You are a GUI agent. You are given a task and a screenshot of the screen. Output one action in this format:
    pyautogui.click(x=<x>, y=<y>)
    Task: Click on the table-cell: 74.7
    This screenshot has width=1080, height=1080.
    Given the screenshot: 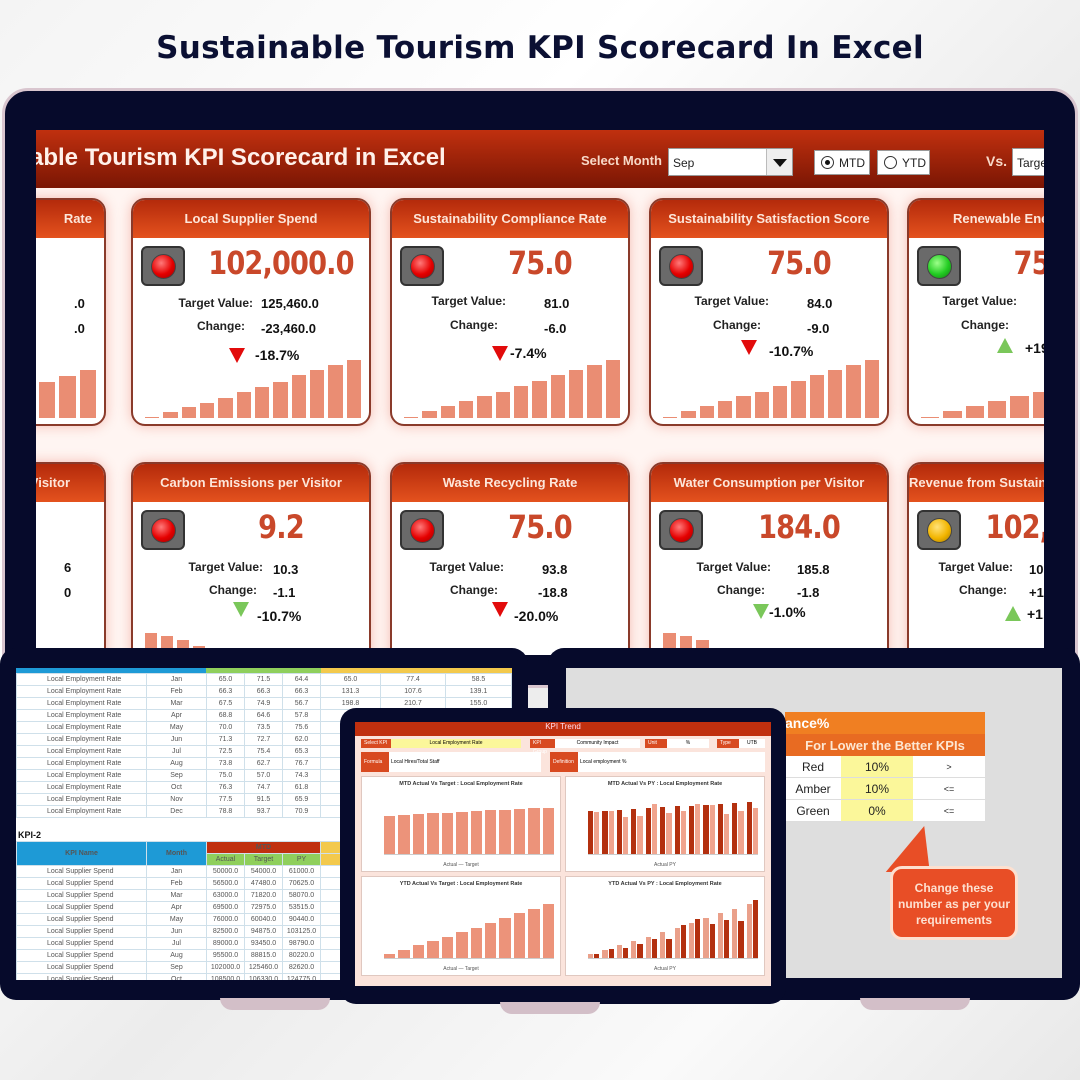 What is the action you would take?
    pyautogui.click(x=263, y=787)
    